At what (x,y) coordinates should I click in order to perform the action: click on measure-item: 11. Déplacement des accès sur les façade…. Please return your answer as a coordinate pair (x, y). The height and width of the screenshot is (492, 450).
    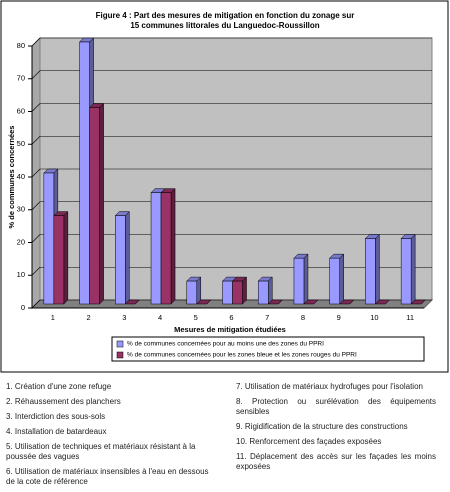
    Looking at the image, I should click on (336, 461).